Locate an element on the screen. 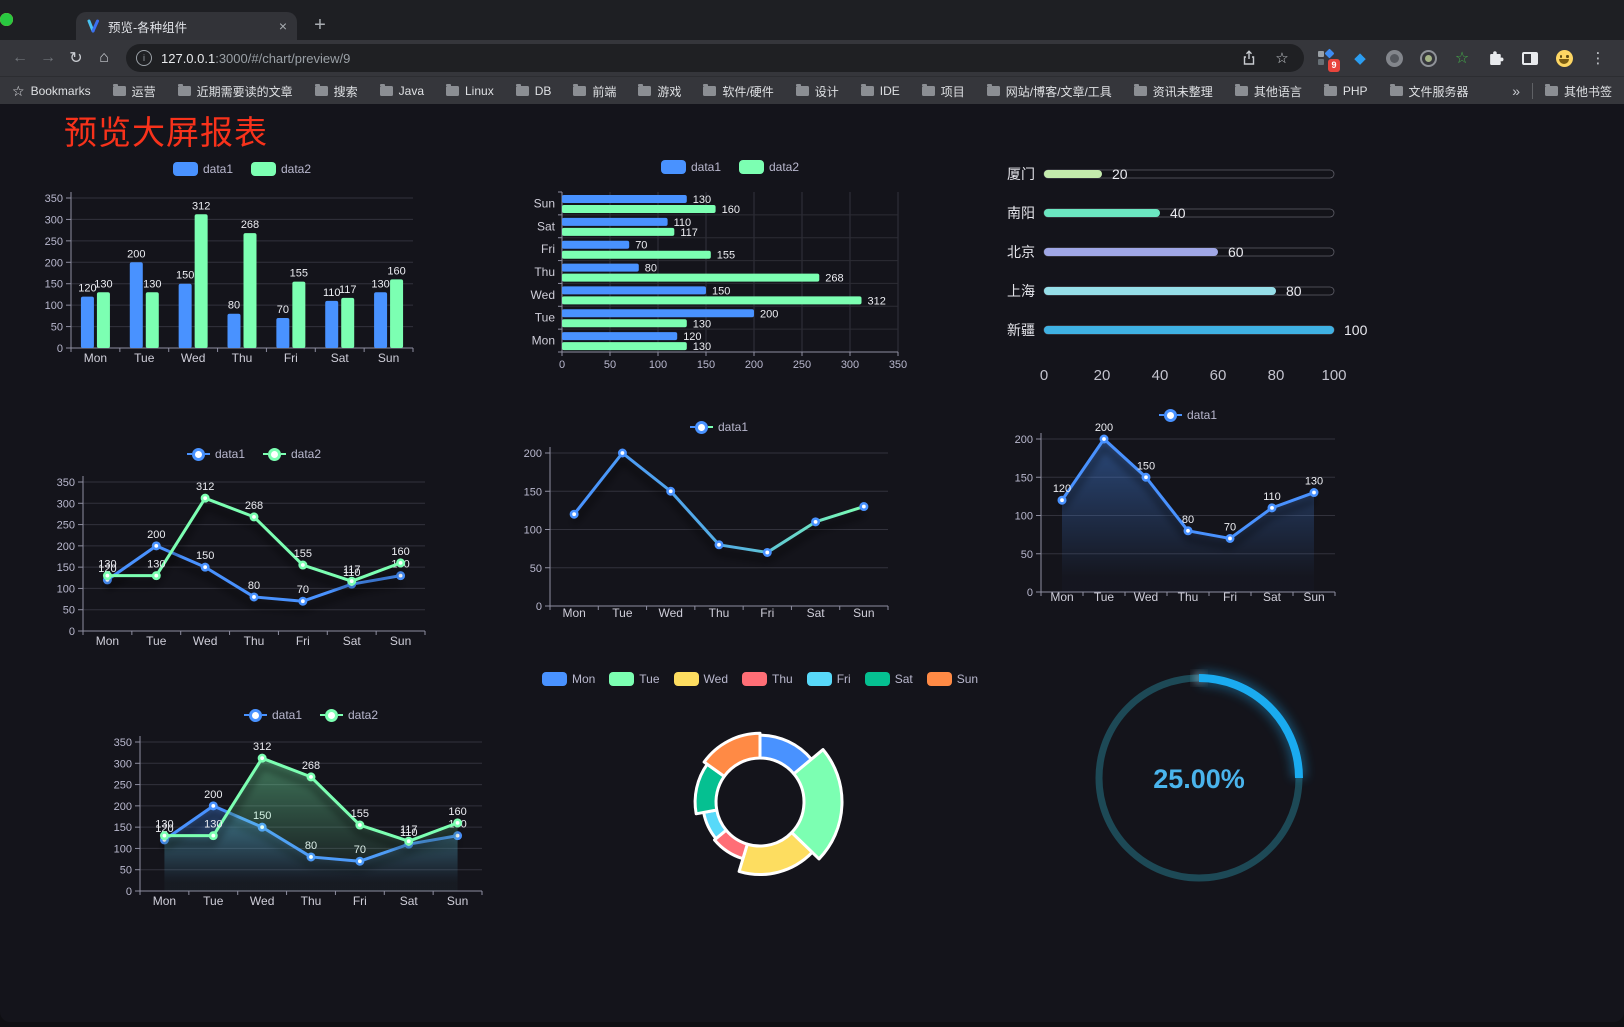 This screenshot has height=1027, width=1624. extension-grid-icon: 9 is located at coordinates (1328, 60).